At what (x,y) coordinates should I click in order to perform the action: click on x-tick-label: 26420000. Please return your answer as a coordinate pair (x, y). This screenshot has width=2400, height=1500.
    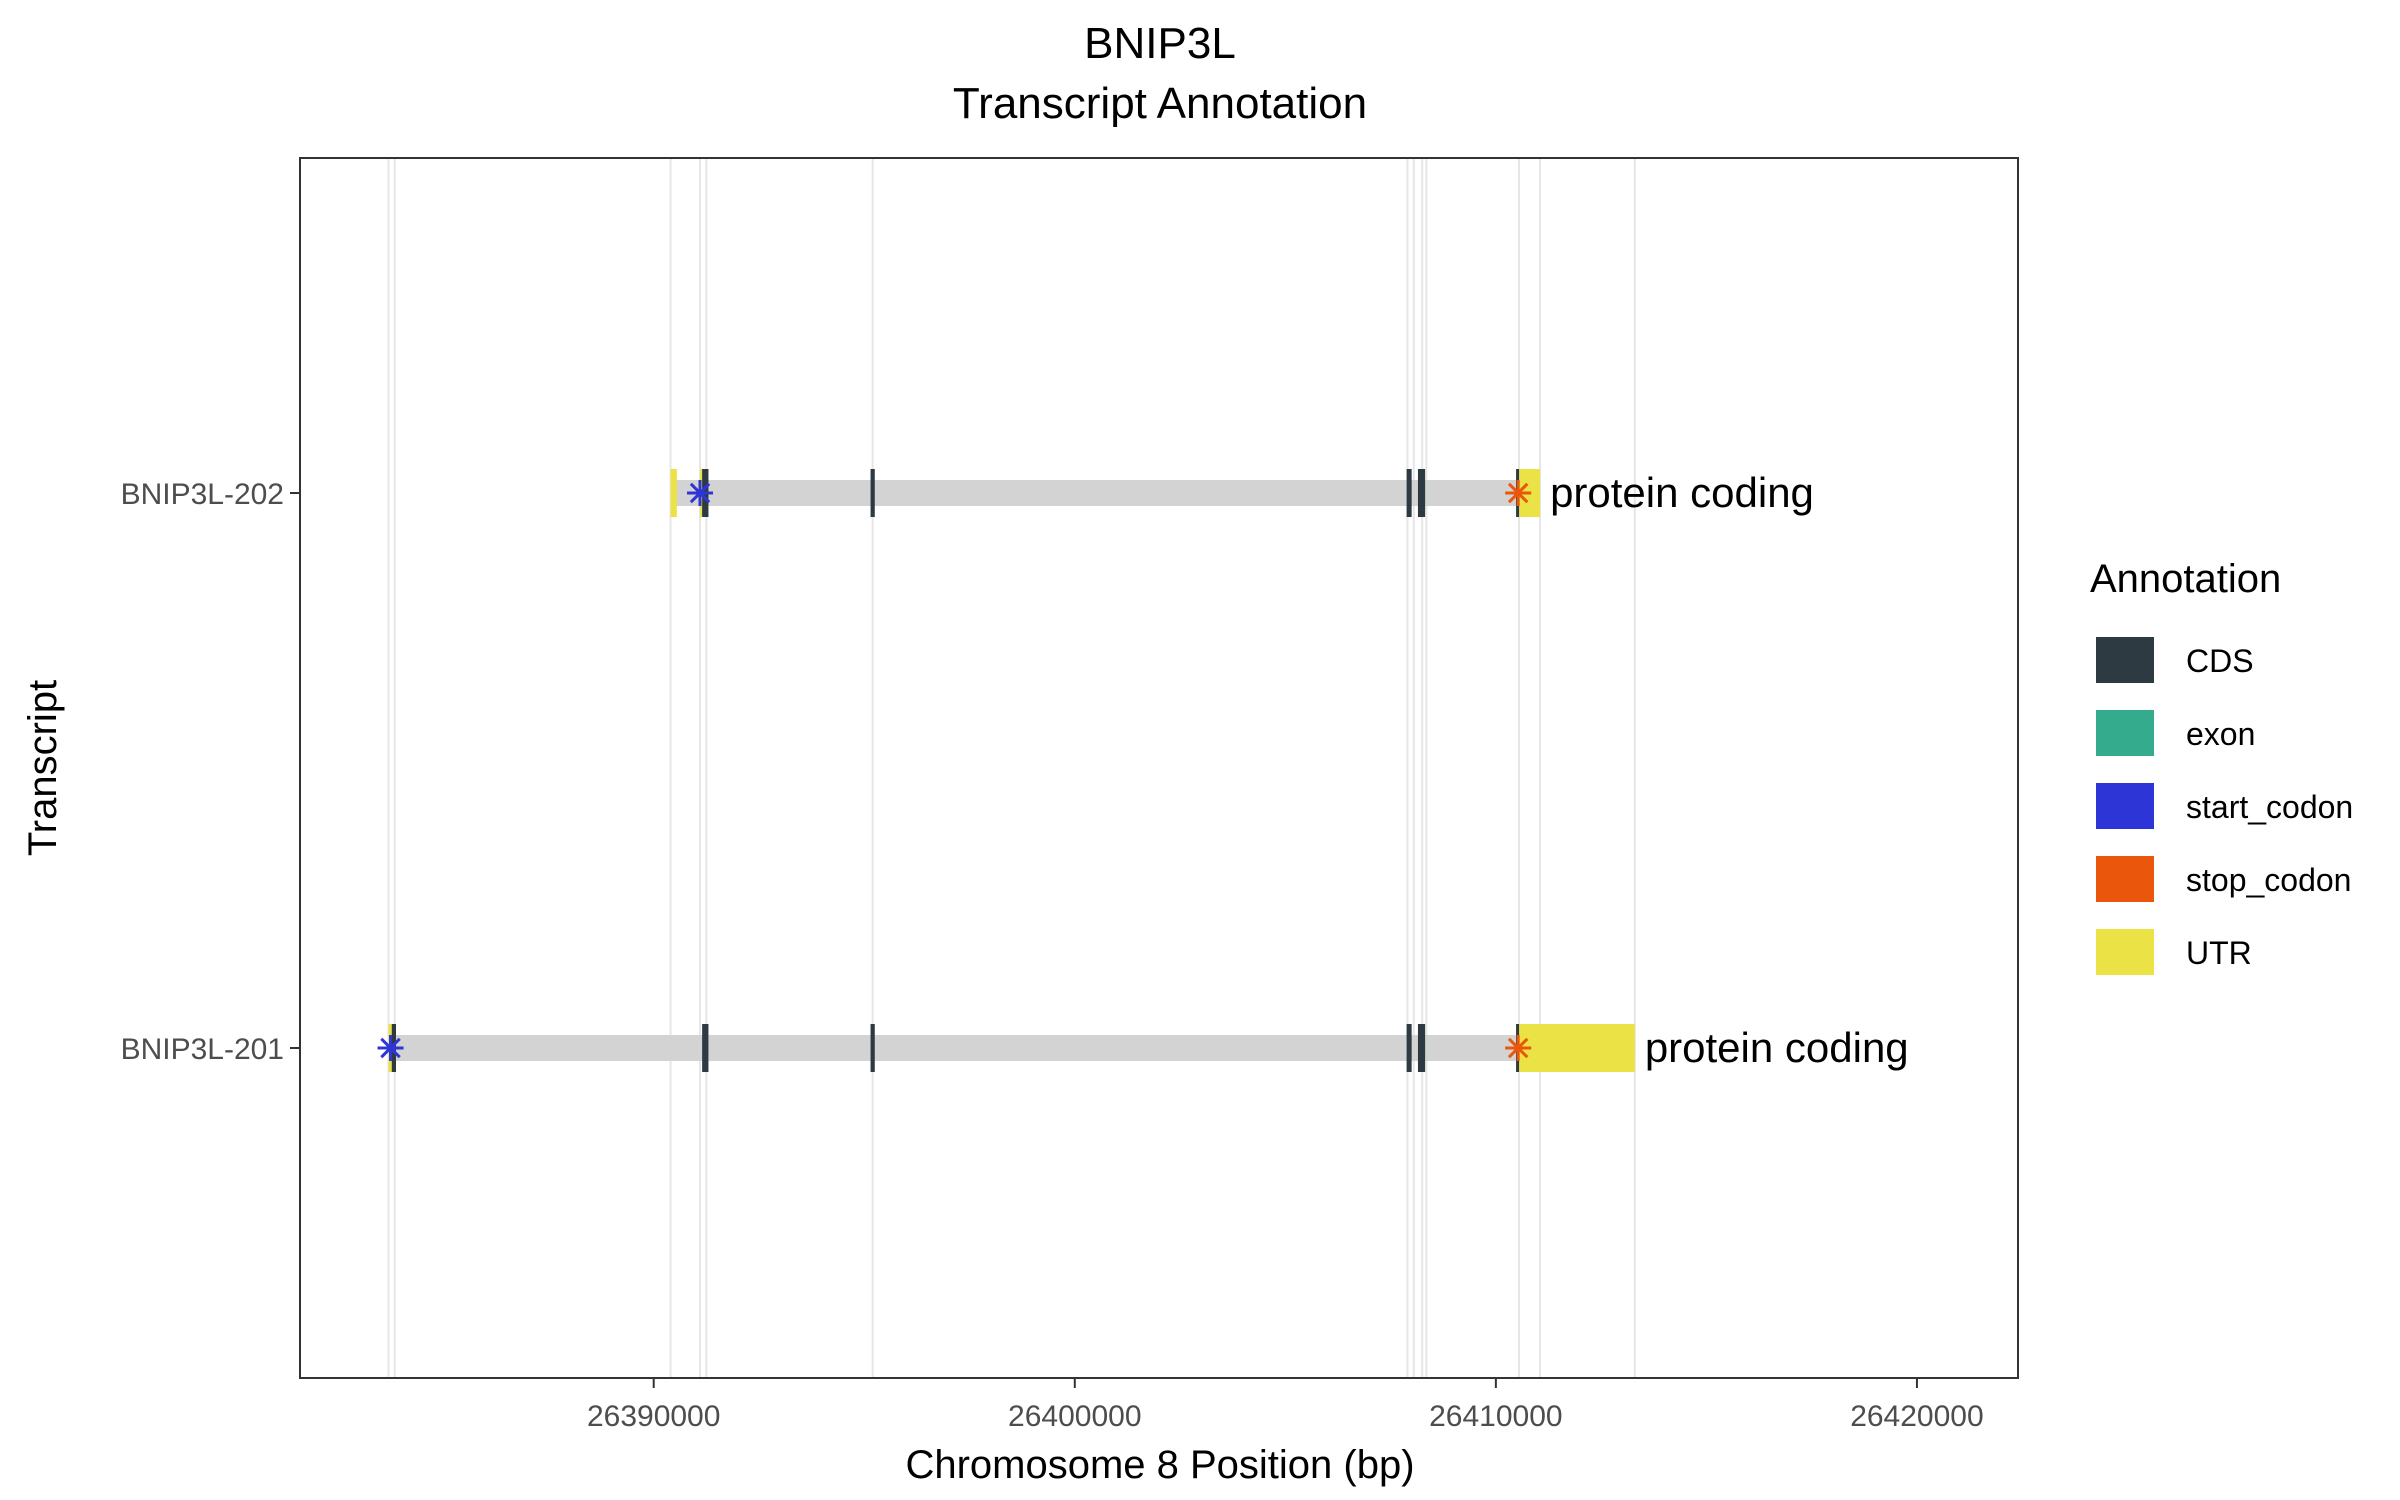
    Looking at the image, I should click on (1916, 1416).